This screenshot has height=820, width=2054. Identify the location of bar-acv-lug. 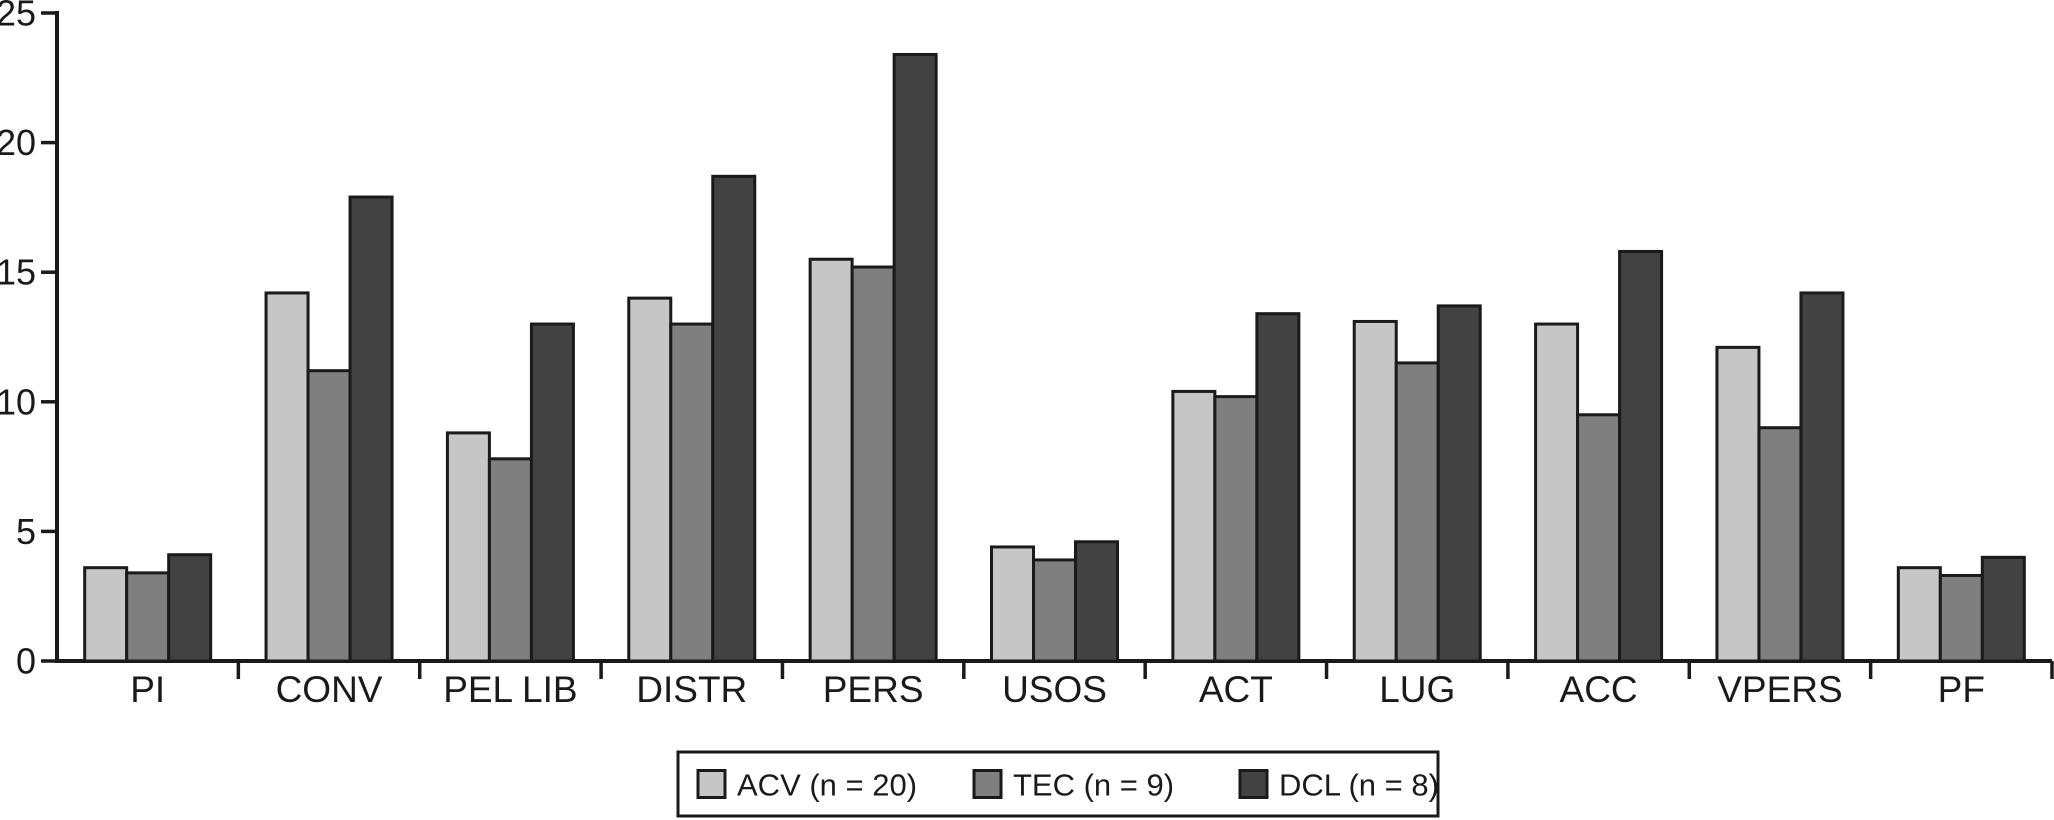
(1375, 491).